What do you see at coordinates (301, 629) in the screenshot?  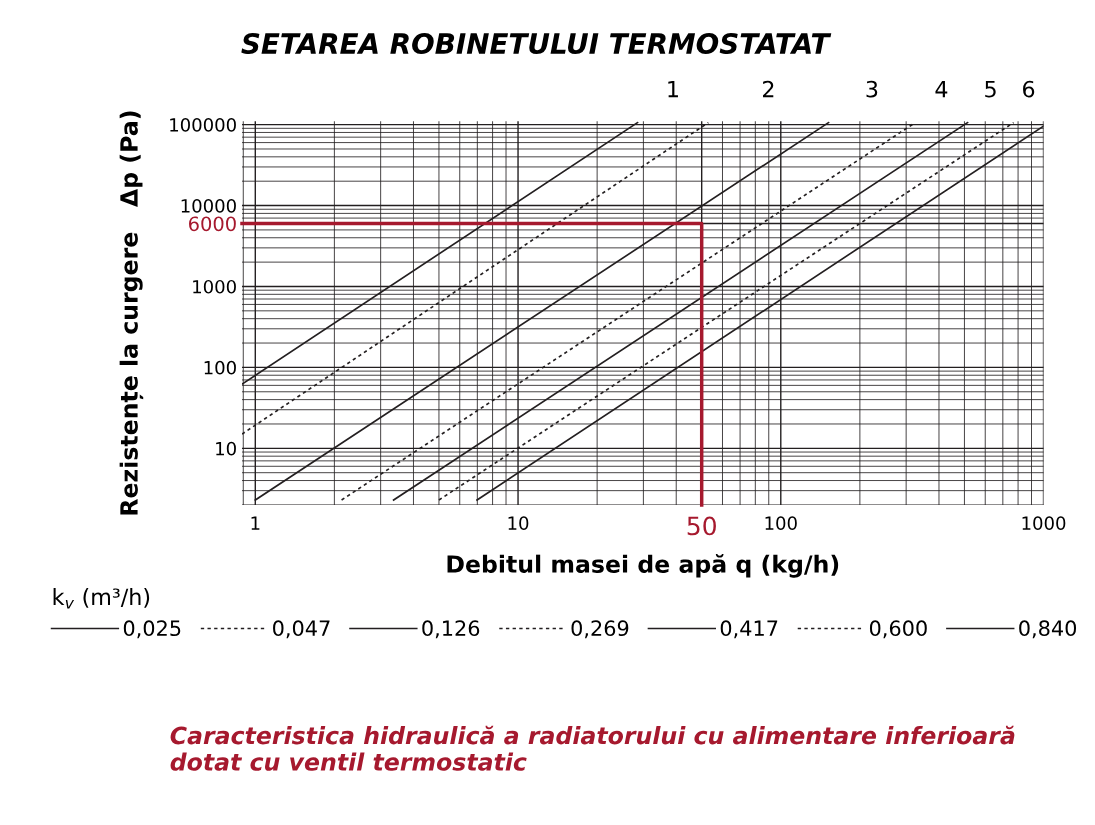 I see `legend-label: 0,047` at bounding box center [301, 629].